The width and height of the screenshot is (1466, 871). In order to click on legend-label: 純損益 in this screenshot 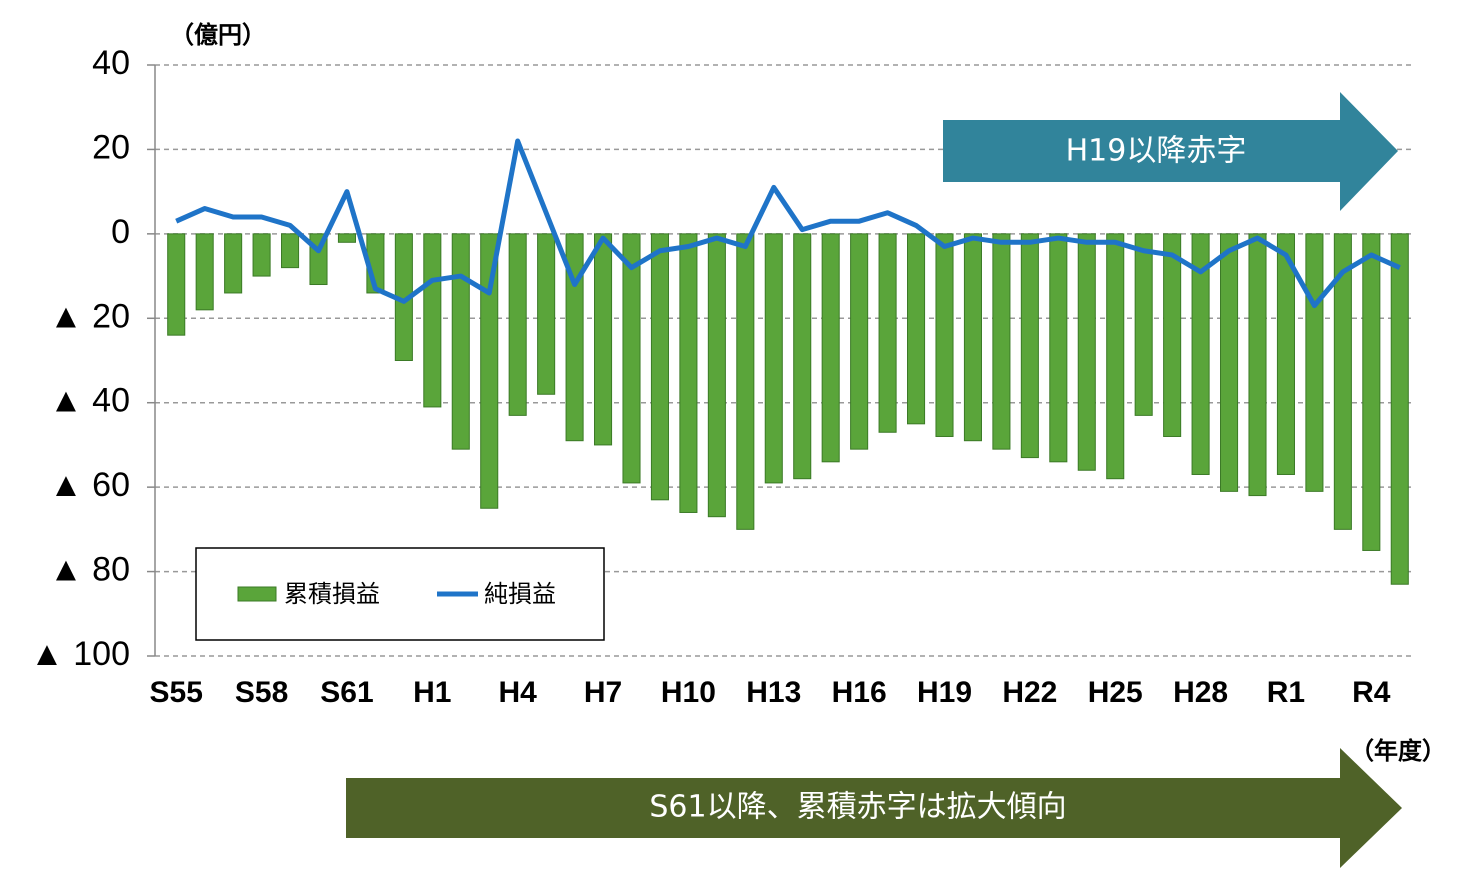, I will do `click(520, 594)`.